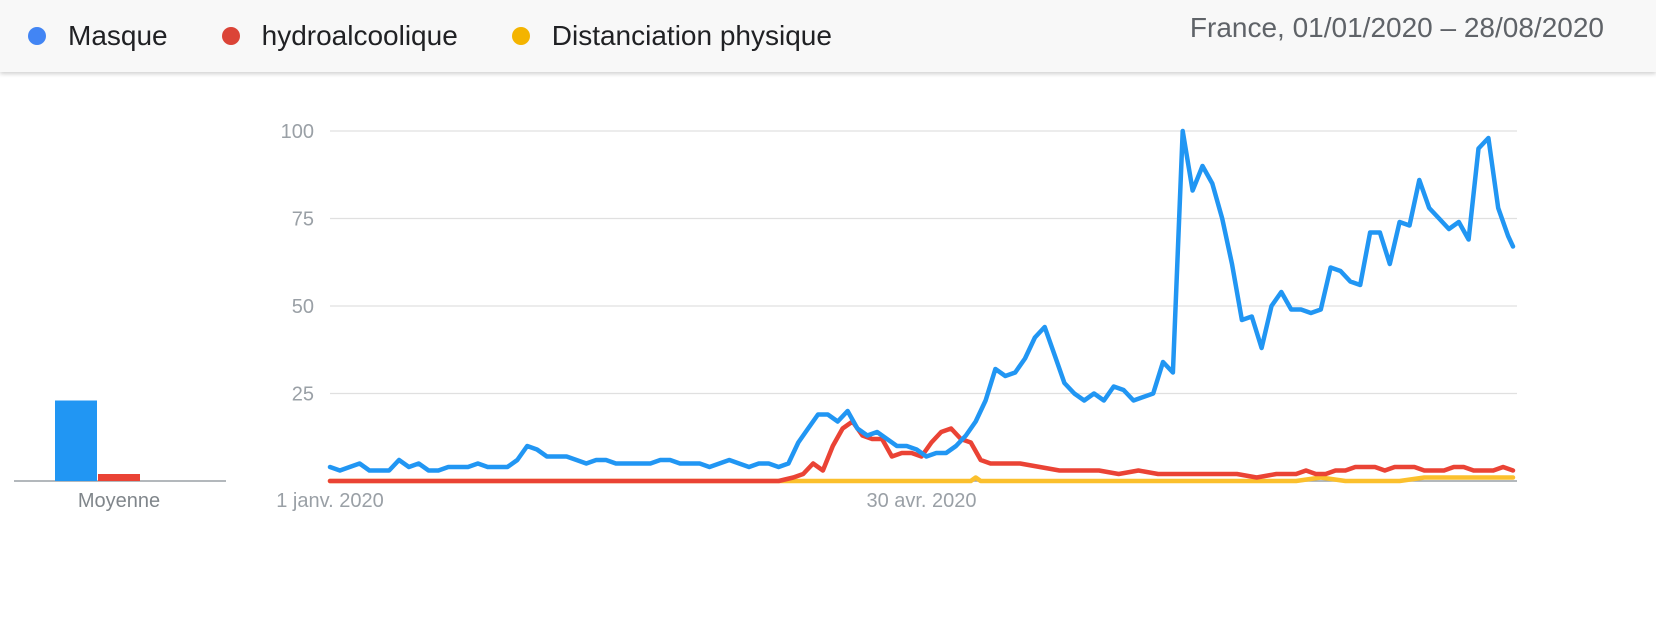 This screenshot has height=638, width=1656. I want to click on legend-item-masque: Masque, so click(98, 36).